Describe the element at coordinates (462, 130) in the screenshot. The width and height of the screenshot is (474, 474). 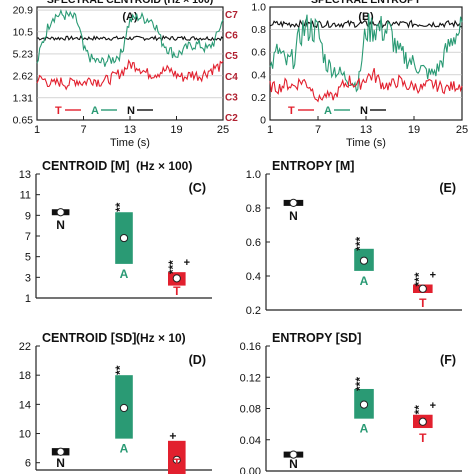
I see `x-tick-label: 25` at that location.